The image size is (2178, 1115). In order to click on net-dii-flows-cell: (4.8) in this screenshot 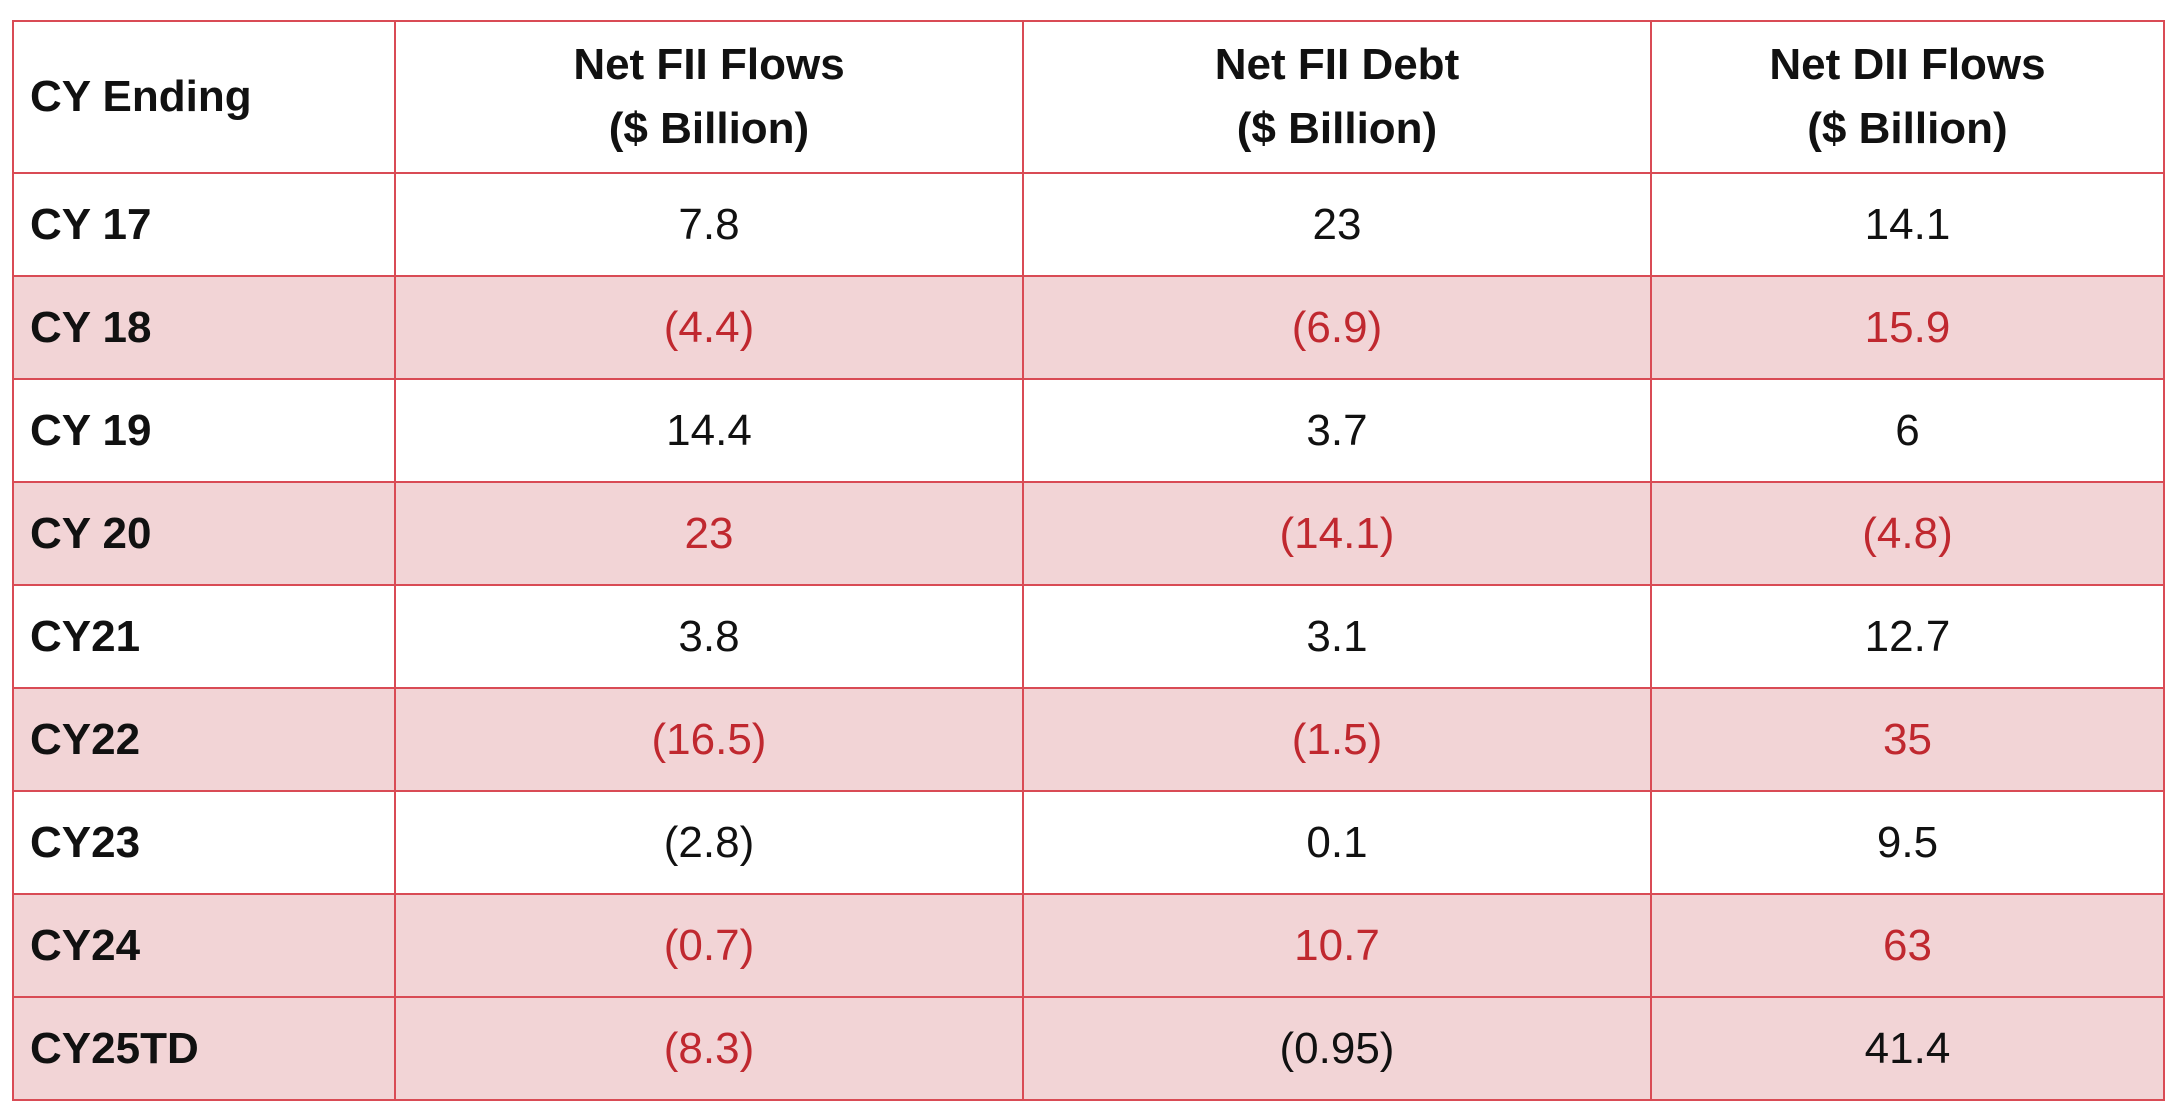, I will do `click(1907, 533)`.